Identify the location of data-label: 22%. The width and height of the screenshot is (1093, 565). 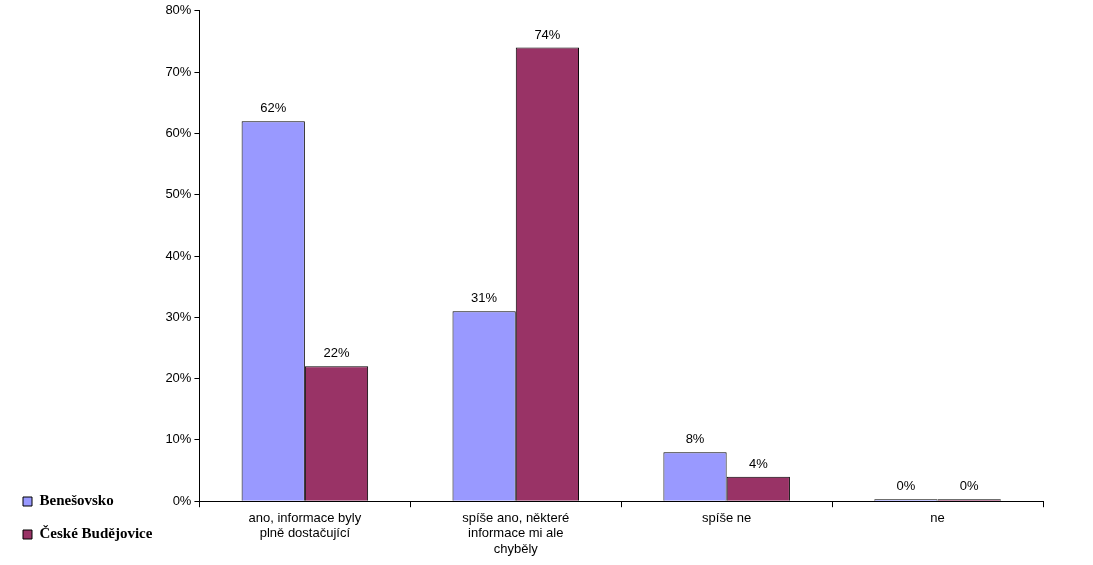
(336, 353).